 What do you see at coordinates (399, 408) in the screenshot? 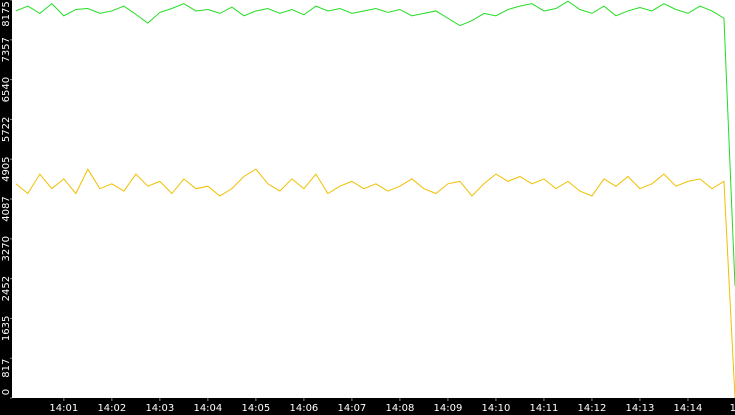
I see `x-tick-label: 14:08` at bounding box center [399, 408].